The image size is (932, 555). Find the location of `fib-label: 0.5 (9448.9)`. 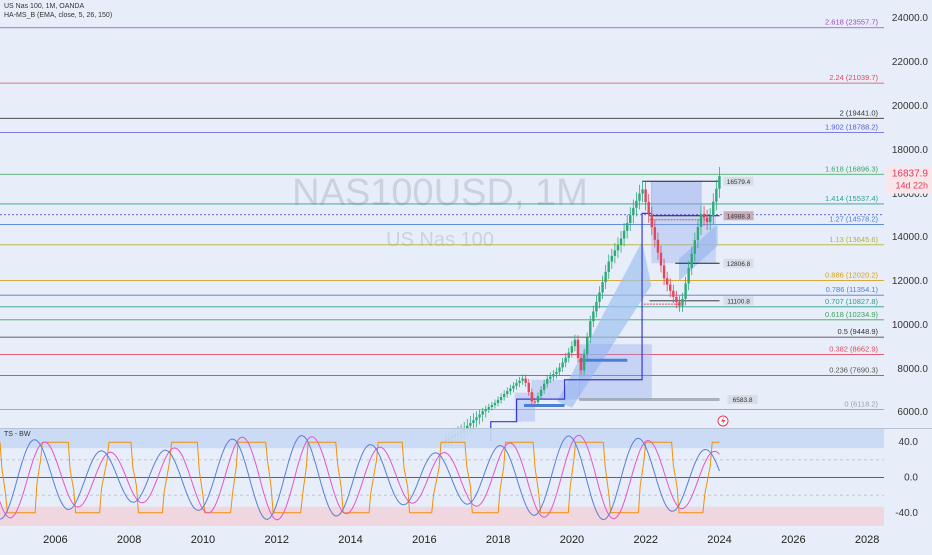

fib-label: 0.5 (9448.9) is located at coordinates (858, 331).